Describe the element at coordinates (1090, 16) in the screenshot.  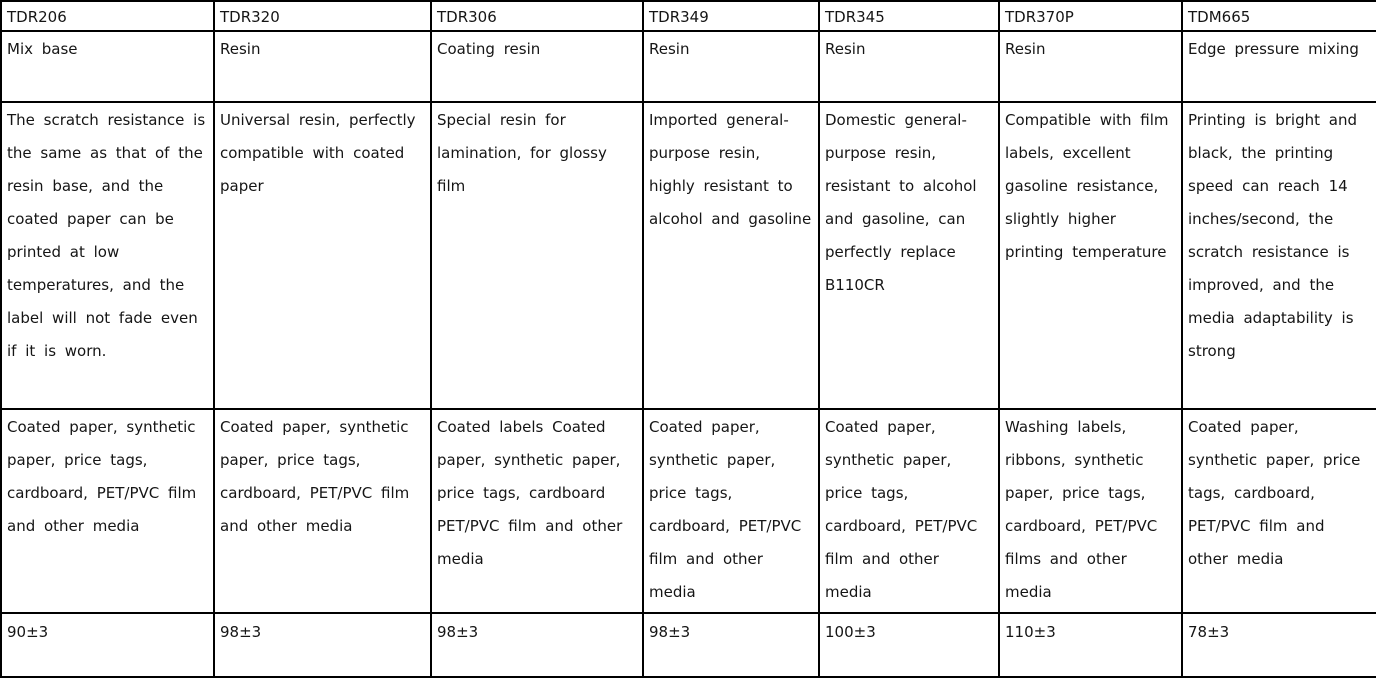
I see `model-cell: TDR370P` at that location.